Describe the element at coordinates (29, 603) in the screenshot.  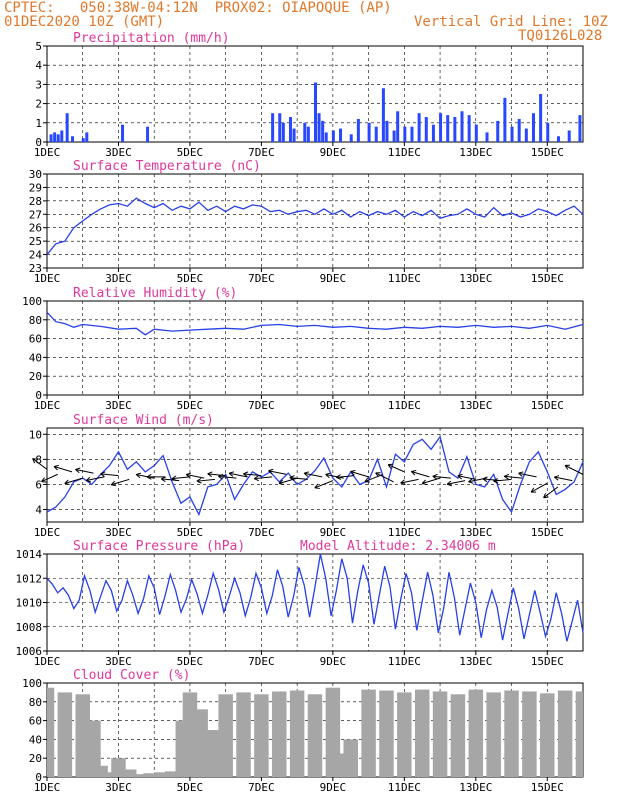
I see `y-tick-label: 1010` at that location.